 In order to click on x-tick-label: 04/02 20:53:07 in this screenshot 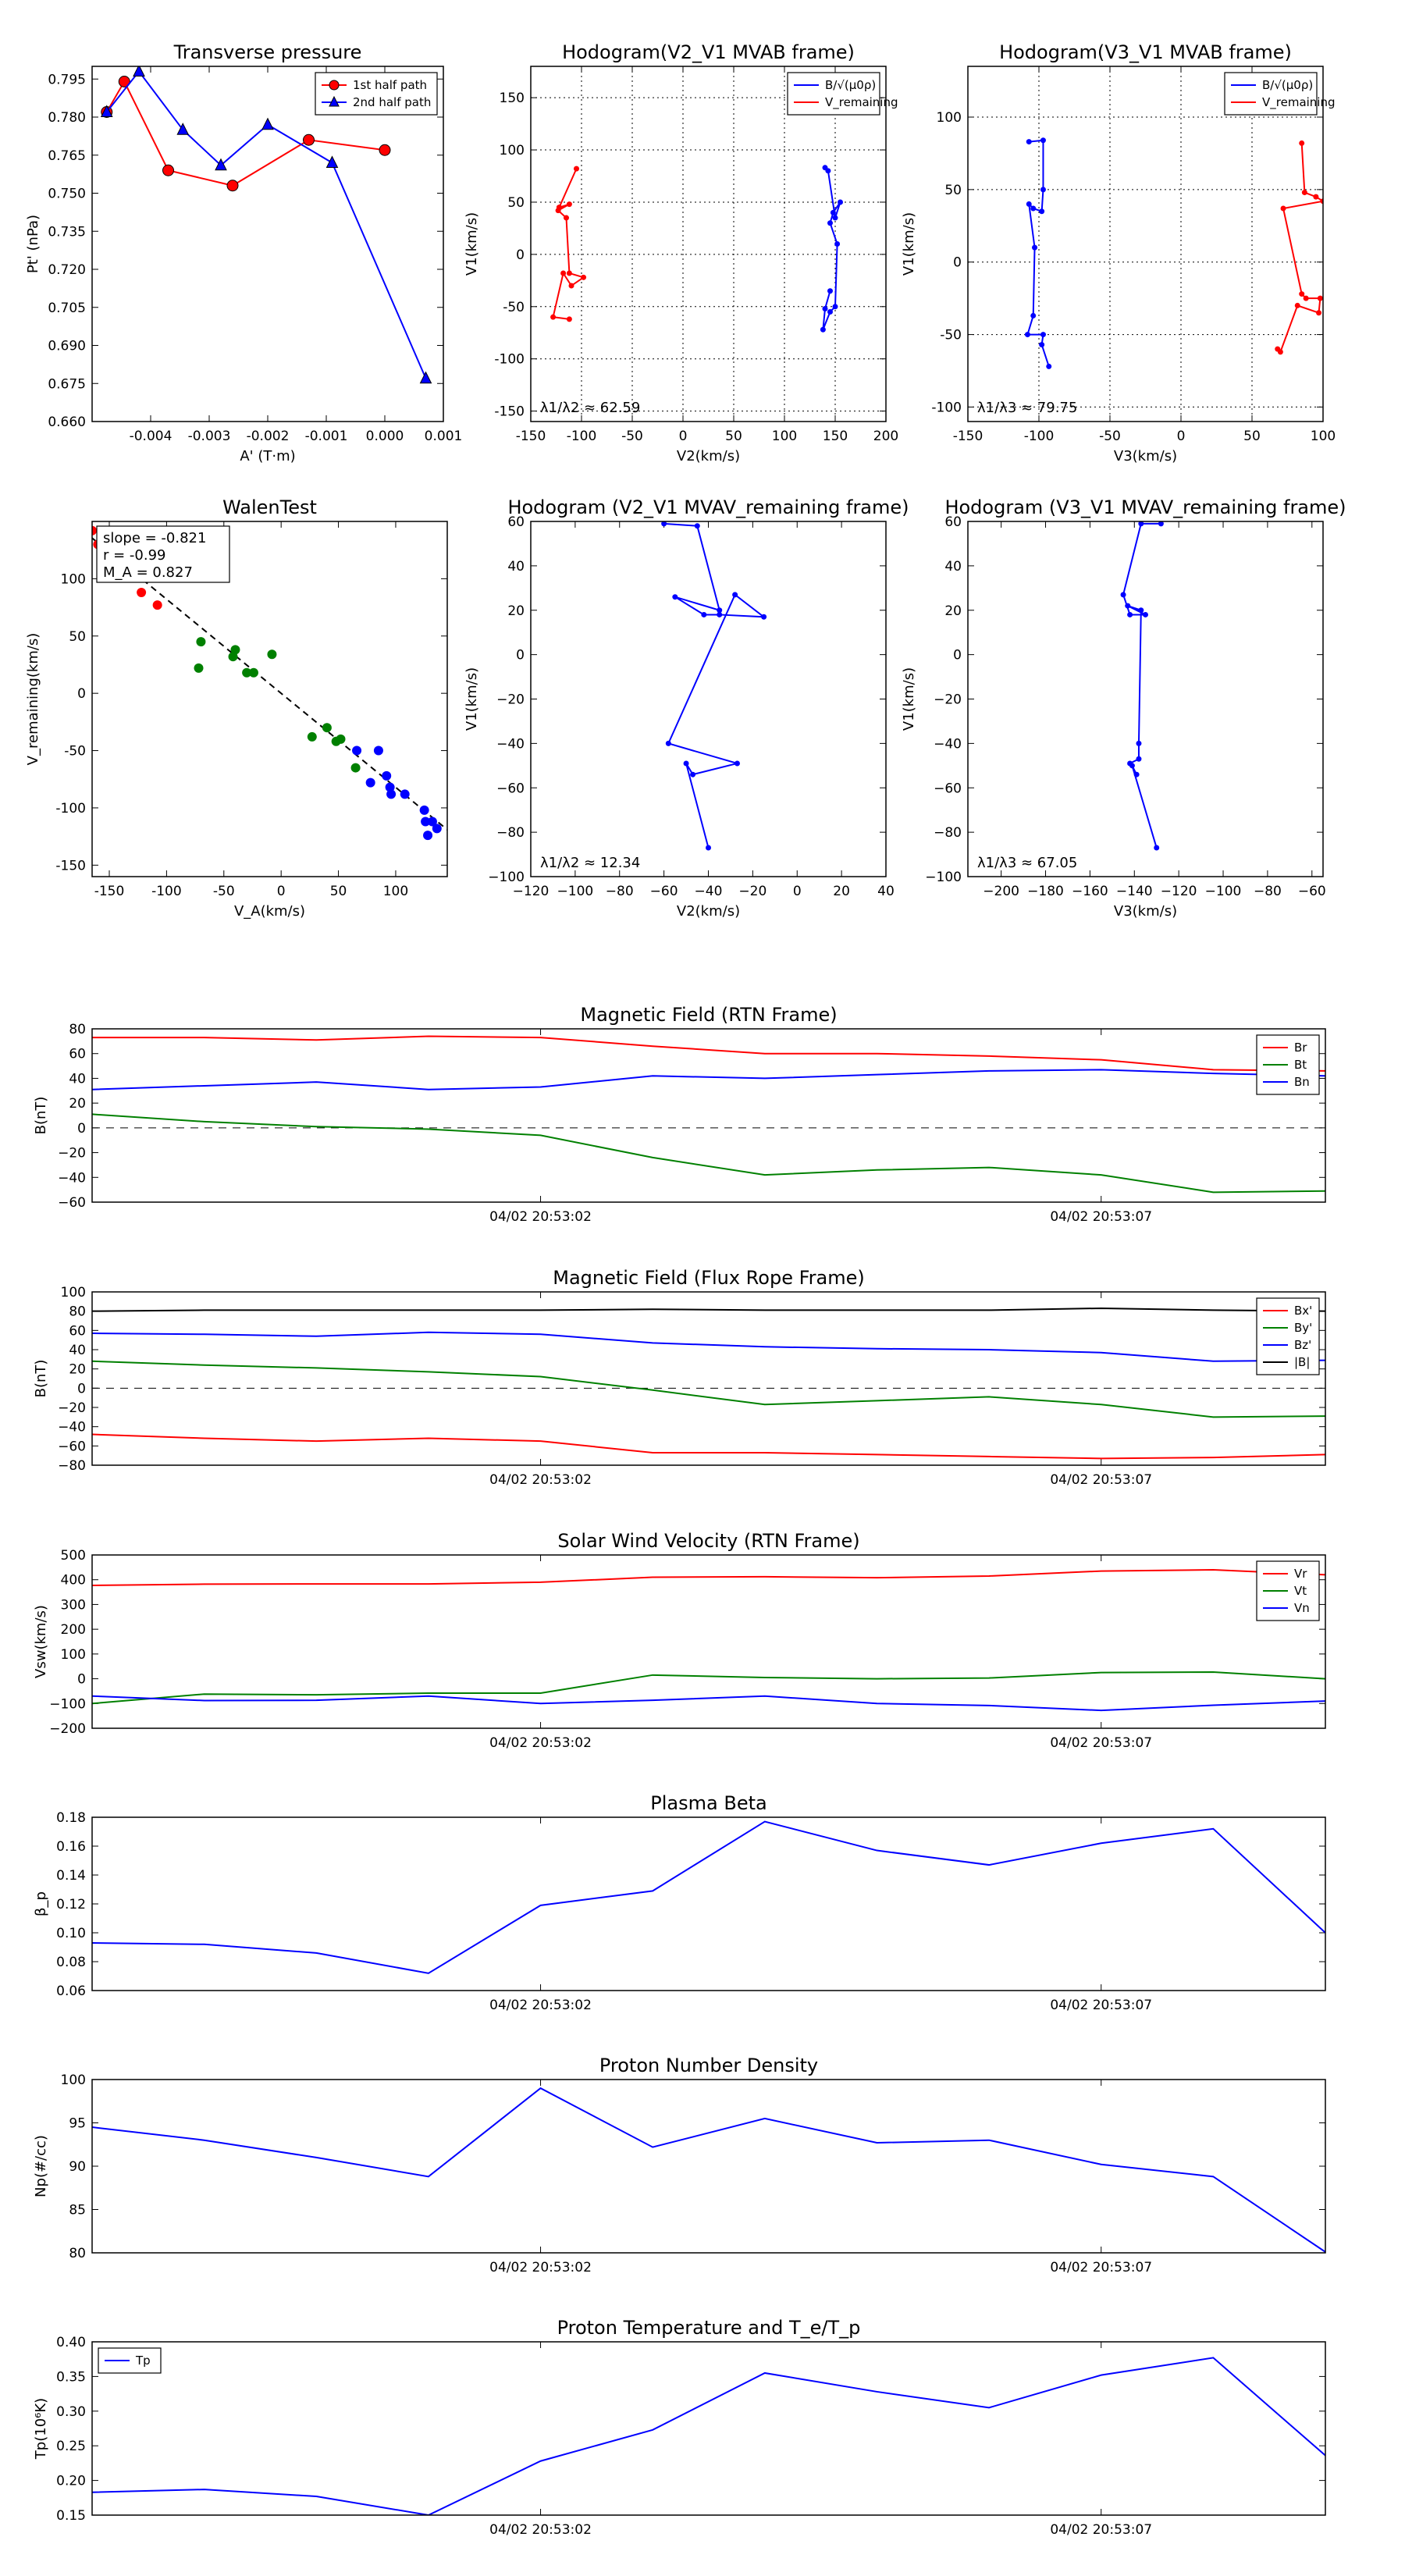, I will do `click(1101, 2005)`.